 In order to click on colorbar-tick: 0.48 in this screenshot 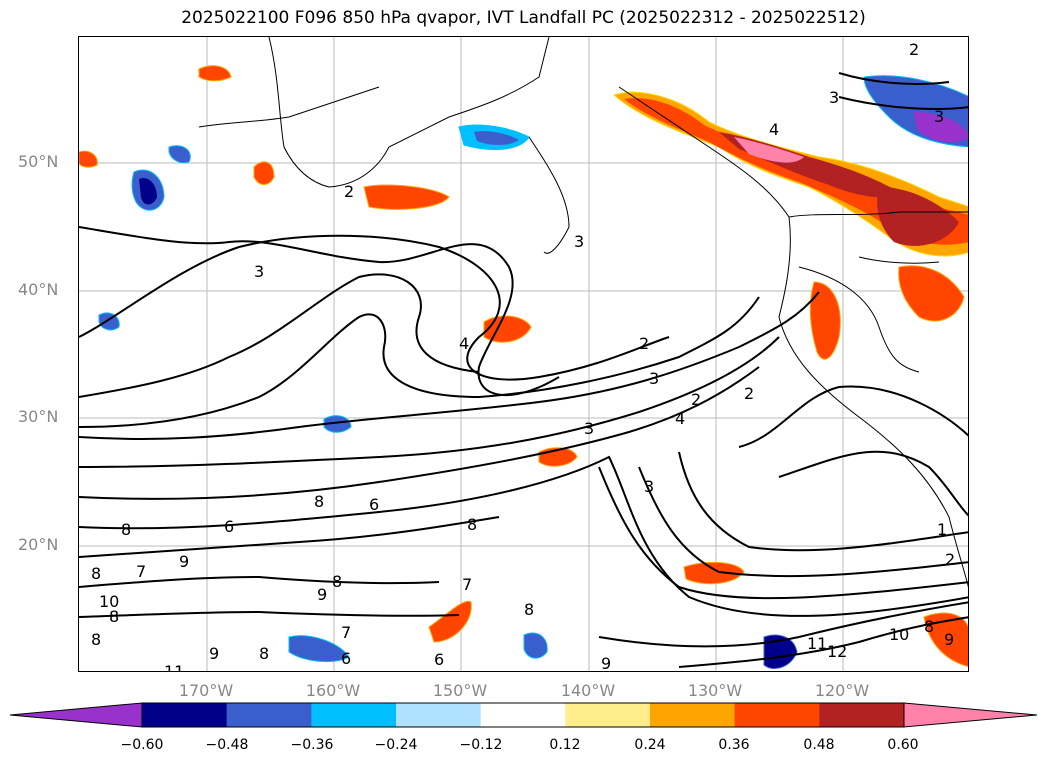, I will do `click(819, 745)`.